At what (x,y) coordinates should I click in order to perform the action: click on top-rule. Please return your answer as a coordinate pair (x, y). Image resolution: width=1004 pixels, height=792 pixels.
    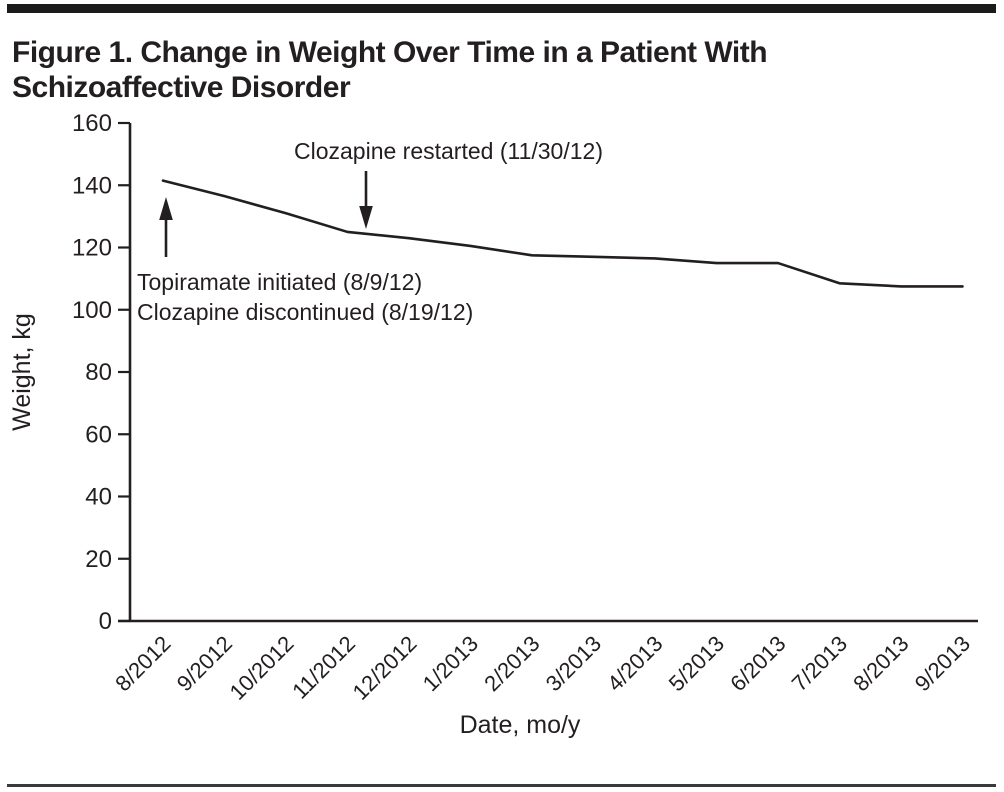
    Looking at the image, I should click on (501, 8).